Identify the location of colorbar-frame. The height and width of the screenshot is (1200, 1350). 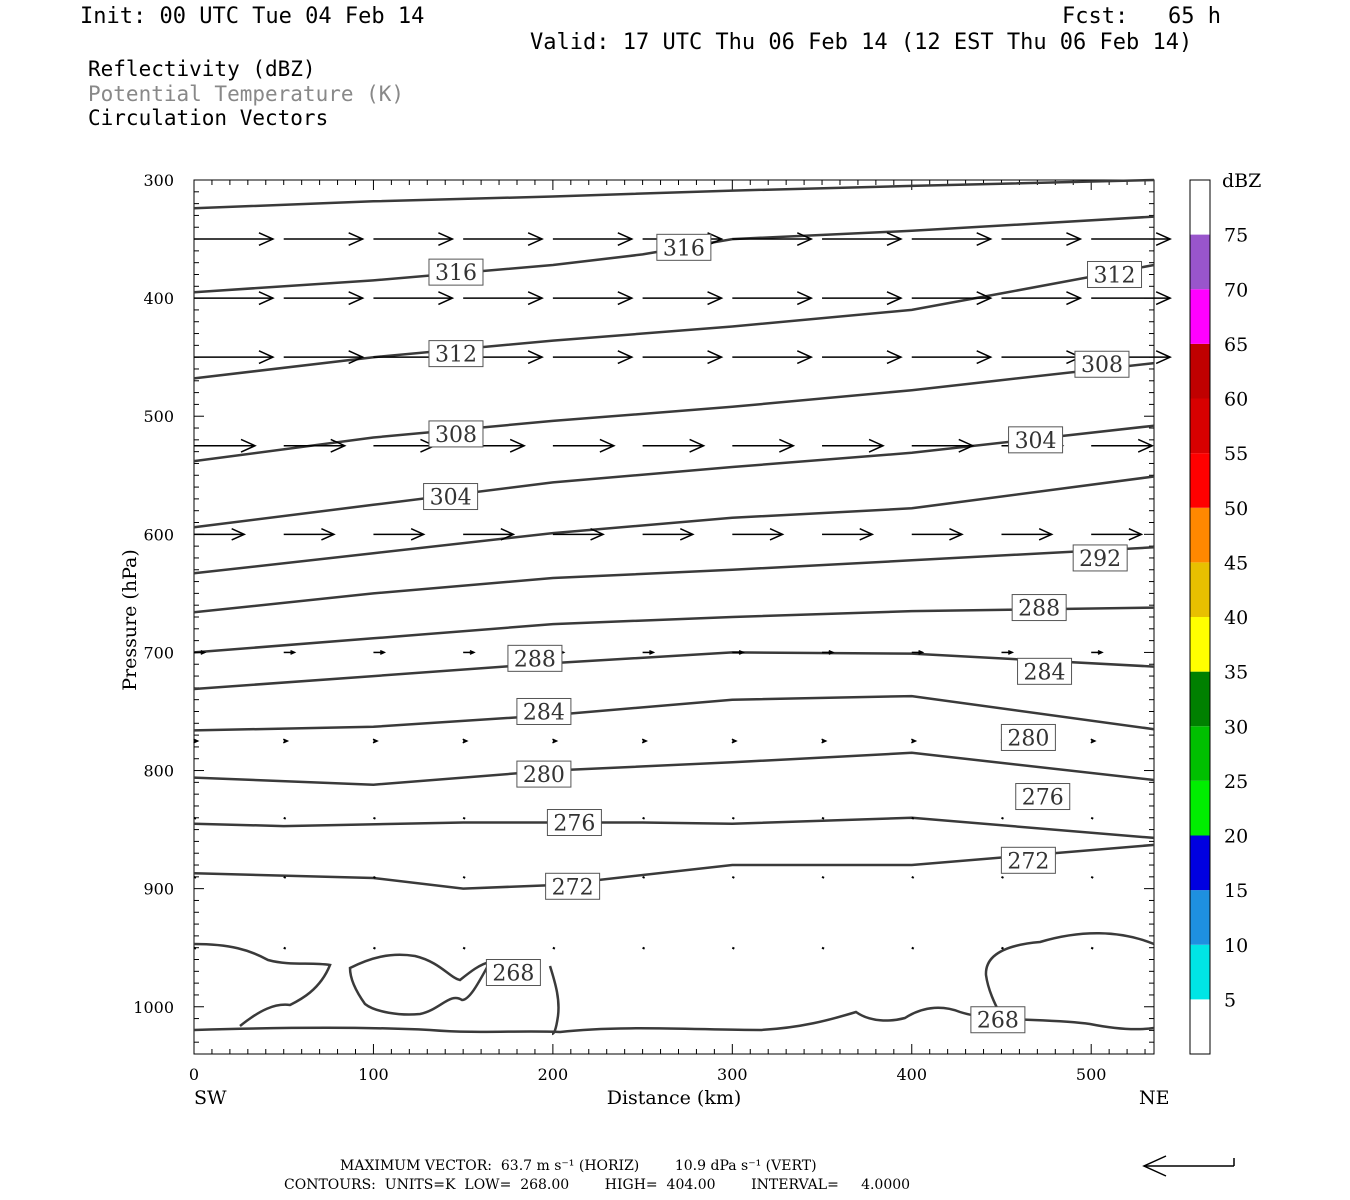
(1200, 617).